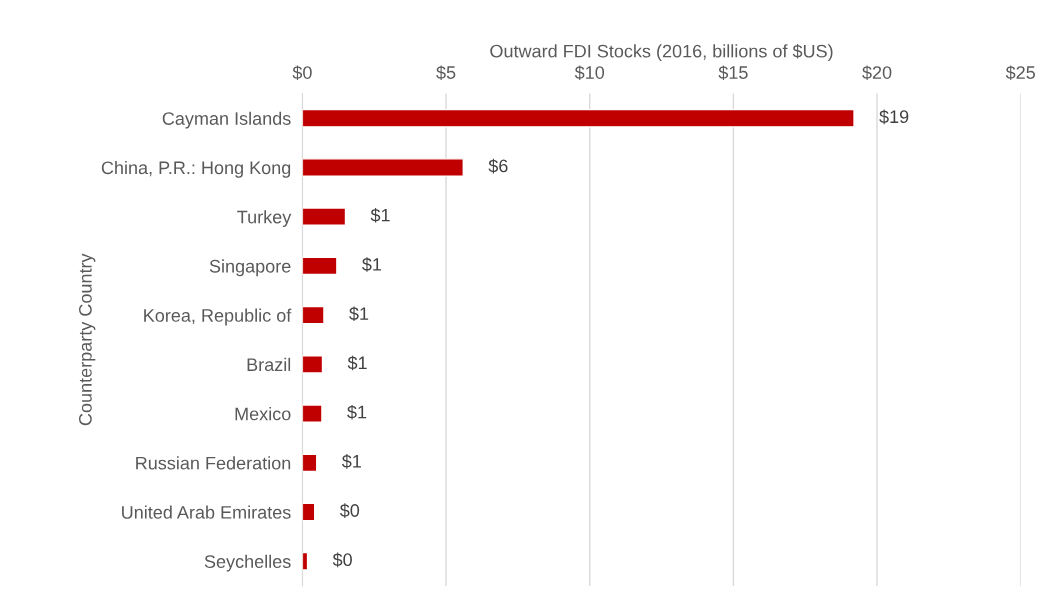  Describe the element at coordinates (302, 73) in the screenshot. I see `x-tick-label: $0` at that location.